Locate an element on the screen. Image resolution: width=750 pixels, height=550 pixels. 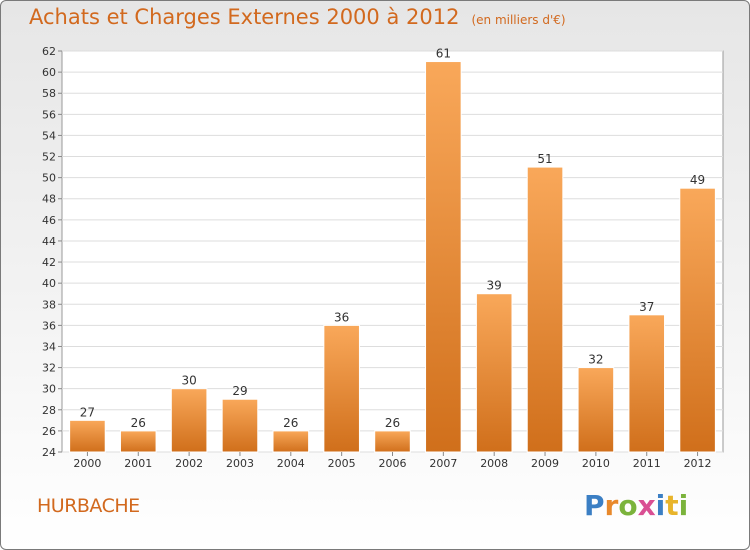
y-tick-label: 26 is located at coordinates (49, 431).